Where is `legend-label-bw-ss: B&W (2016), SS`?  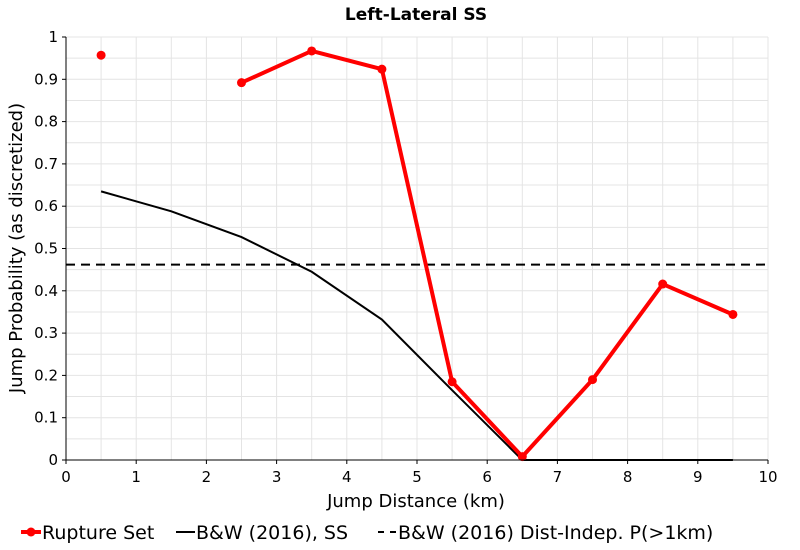 legend-label-bw-ss: B&W (2016), SS is located at coordinates (272, 533).